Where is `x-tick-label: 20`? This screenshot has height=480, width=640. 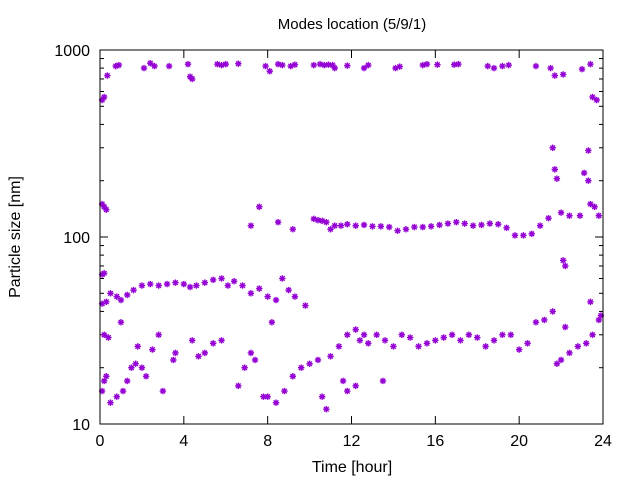
x-tick-label: 20 is located at coordinates (519, 441).